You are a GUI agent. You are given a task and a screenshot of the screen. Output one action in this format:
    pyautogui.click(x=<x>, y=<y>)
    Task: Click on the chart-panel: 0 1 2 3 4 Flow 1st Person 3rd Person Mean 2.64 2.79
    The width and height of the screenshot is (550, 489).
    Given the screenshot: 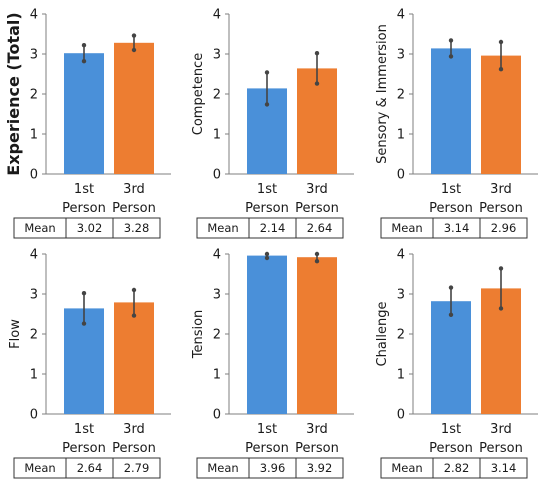 What is the action you would take?
    pyautogui.click(x=89, y=363)
    